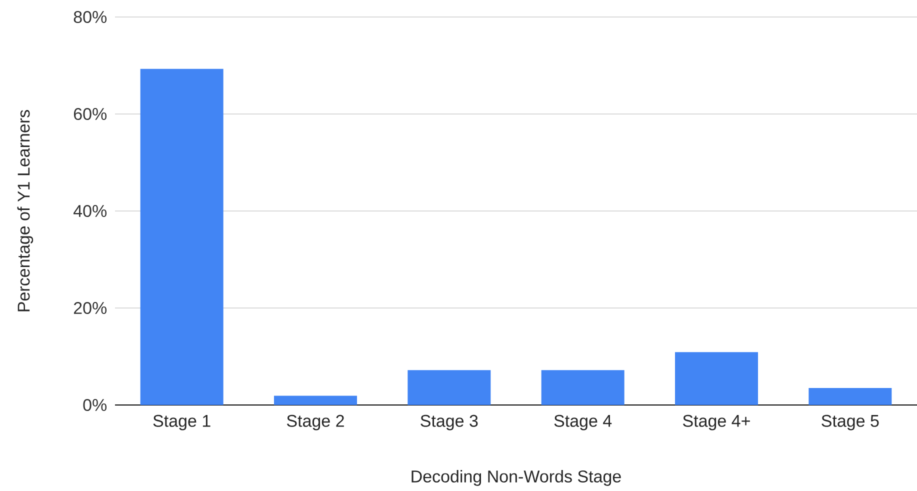 The width and height of the screenshot is (917, 491). I want to click on x-tick-label: Stage 2, so click(315, 422).